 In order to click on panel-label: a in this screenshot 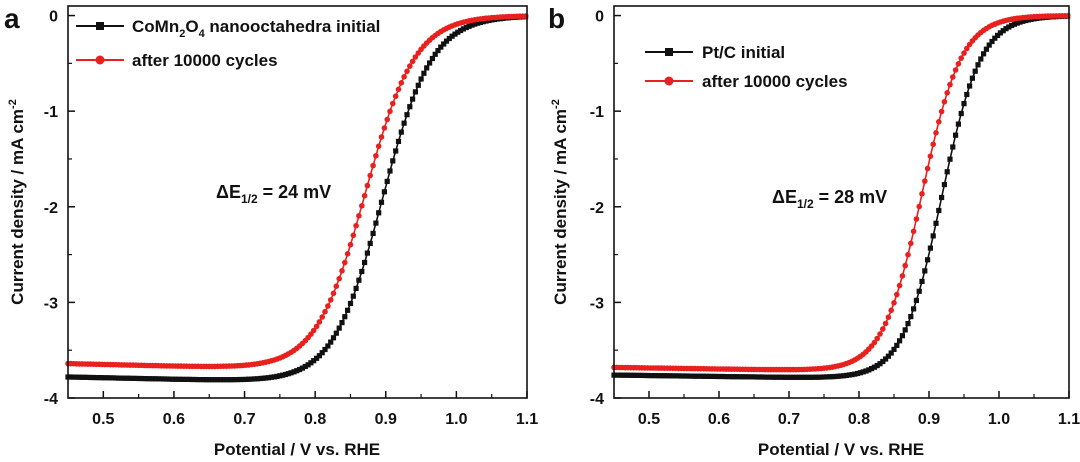, I will do `click(12, 18)`.